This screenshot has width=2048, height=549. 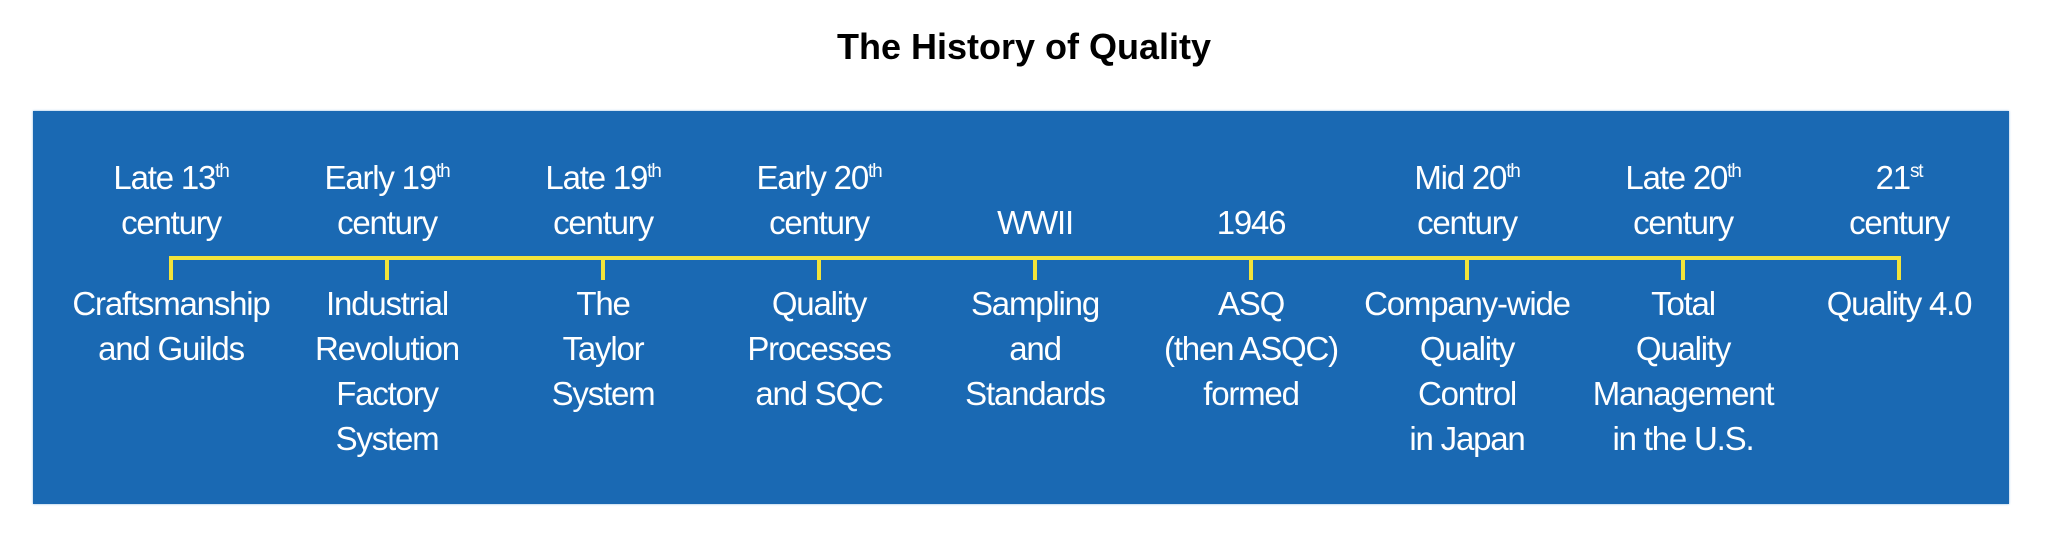 What do you see at coordinates (387, 371) in the screenshot?
I see `event-description: Industrial Revolution Factory System` at bounding box center [387, 371].